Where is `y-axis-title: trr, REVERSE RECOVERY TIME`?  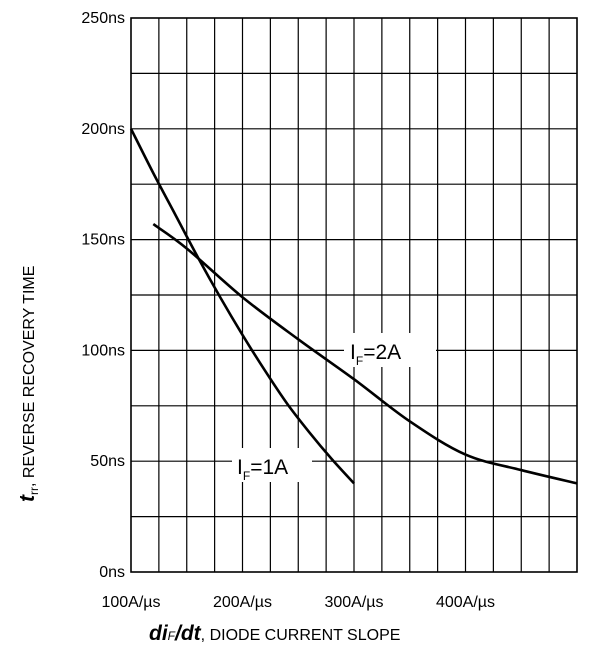
y-axis-title: trr, REVERSE RECOVERY TIME is located at coordinates (28, 384).